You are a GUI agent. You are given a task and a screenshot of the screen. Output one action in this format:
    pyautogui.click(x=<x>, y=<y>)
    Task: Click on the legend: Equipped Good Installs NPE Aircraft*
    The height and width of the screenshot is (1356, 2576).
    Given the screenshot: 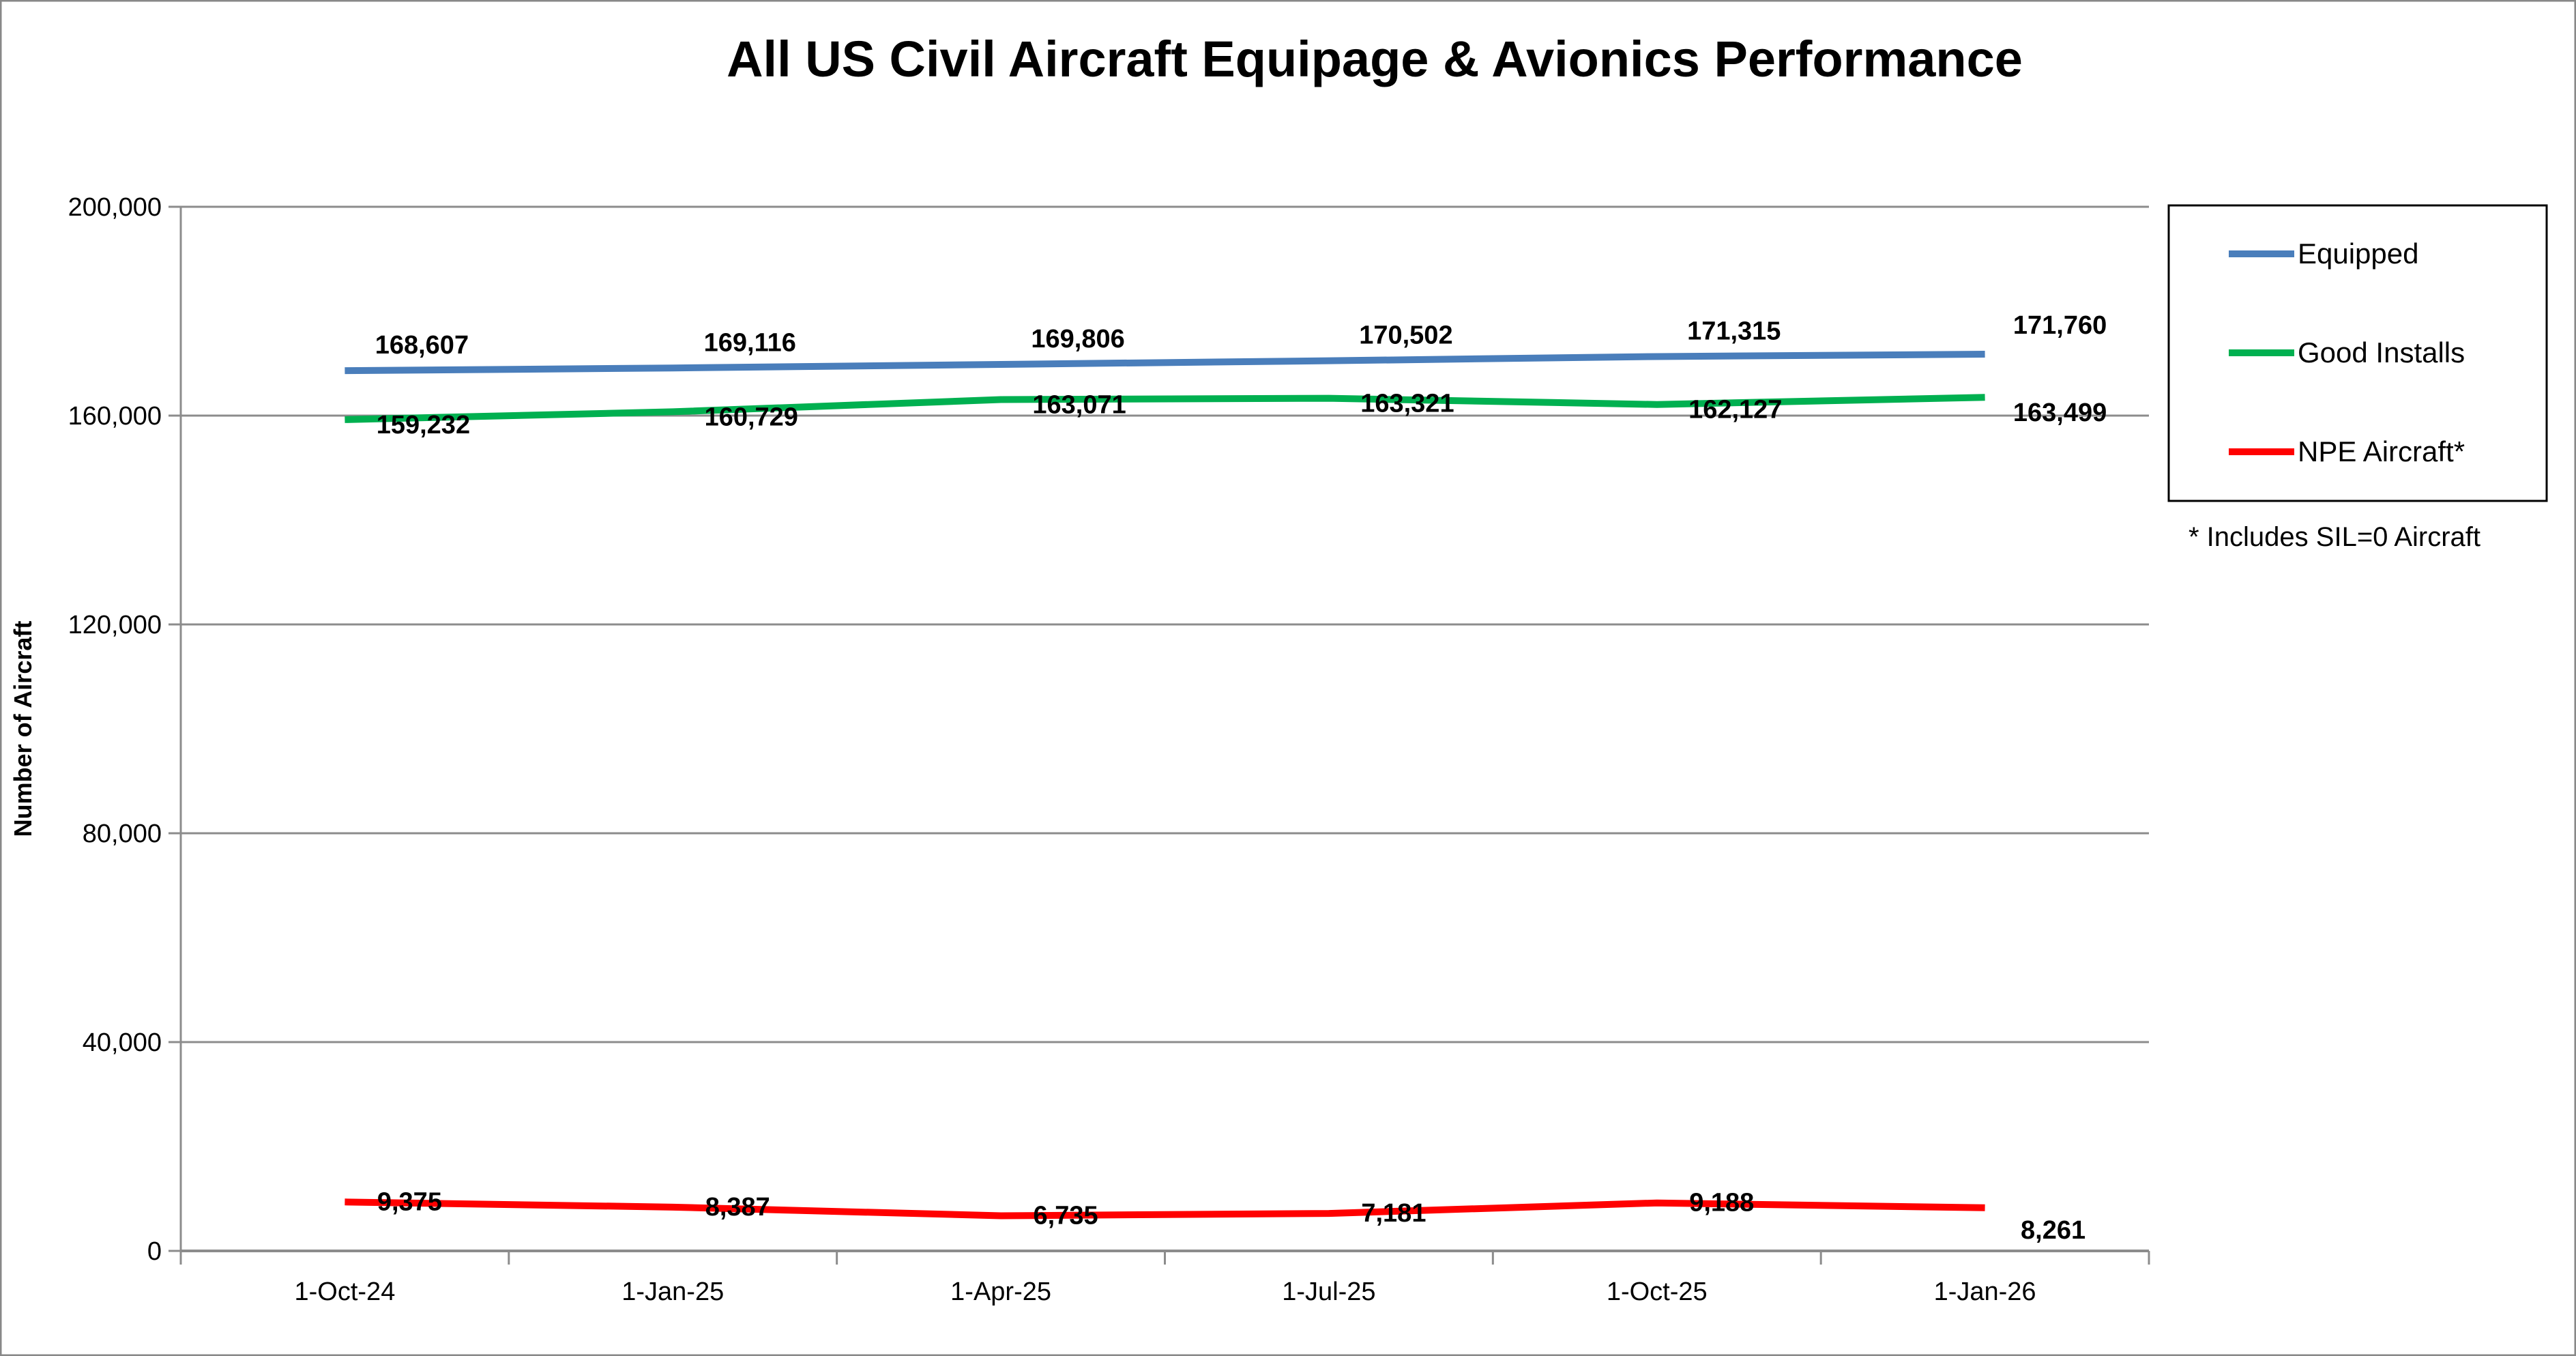 What is the action you would take?
    pyautogui.click(x=2357, y=353)
    